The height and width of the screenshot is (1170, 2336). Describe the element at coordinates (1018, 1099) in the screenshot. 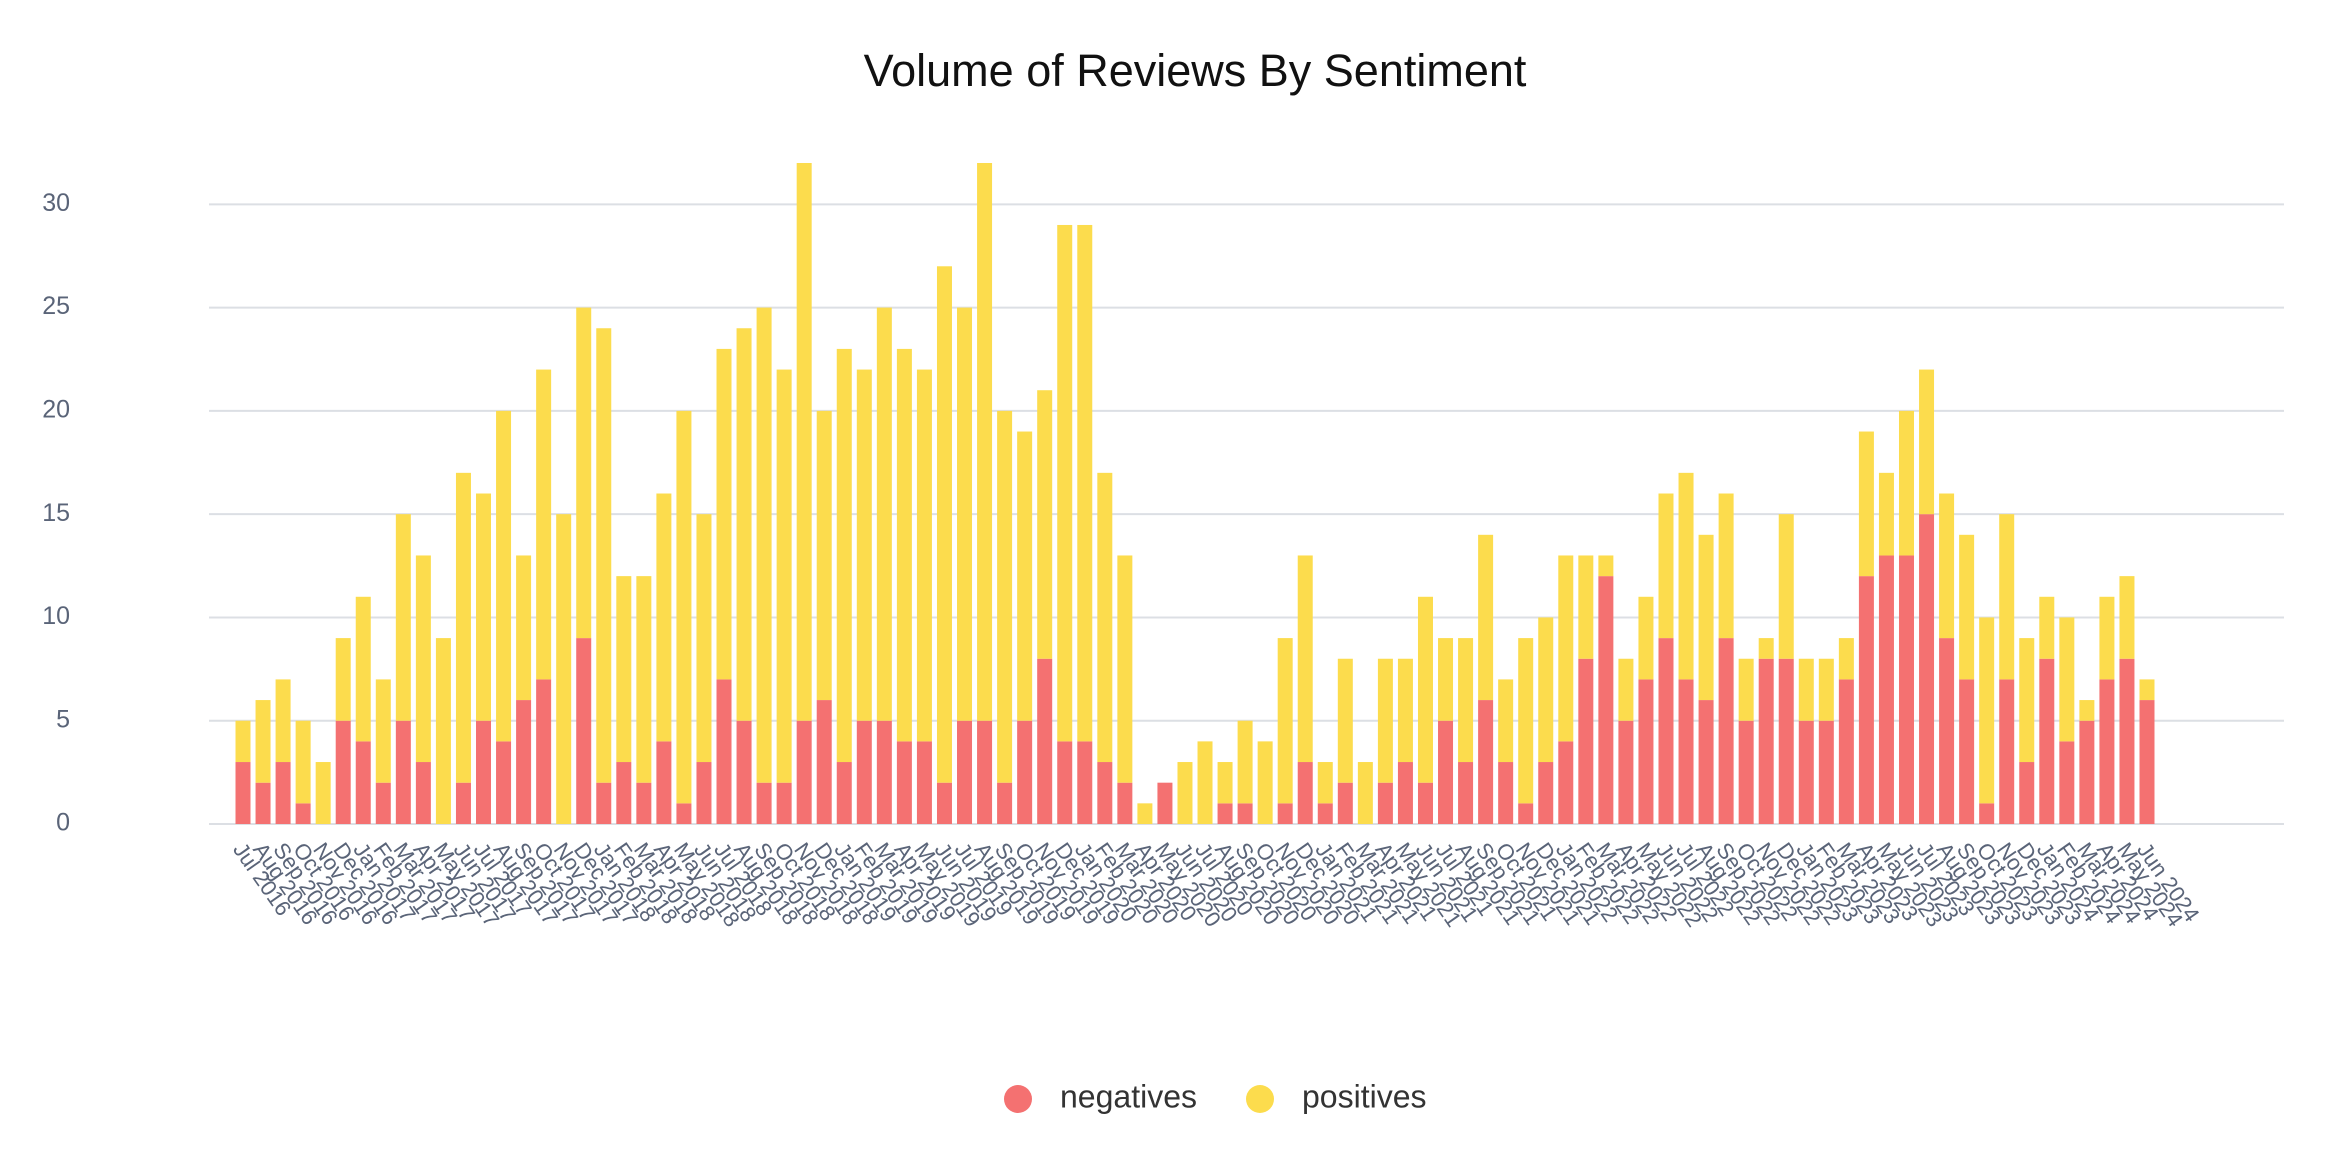

I see `legend-swatch` at that location.